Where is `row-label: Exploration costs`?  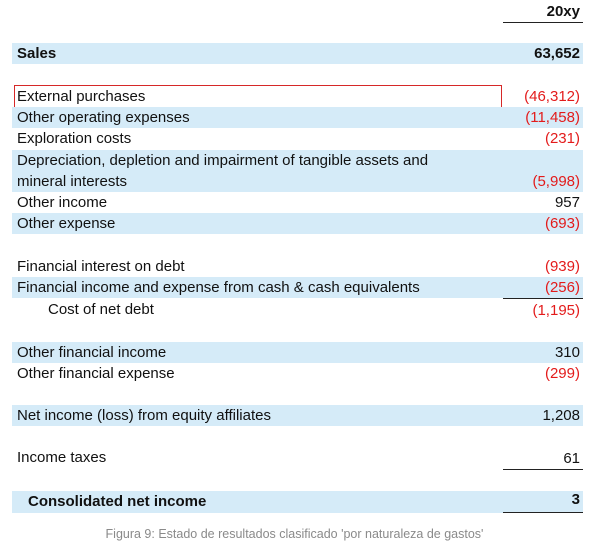 row-label: Exploration costs is located at coordinates (74, 138).